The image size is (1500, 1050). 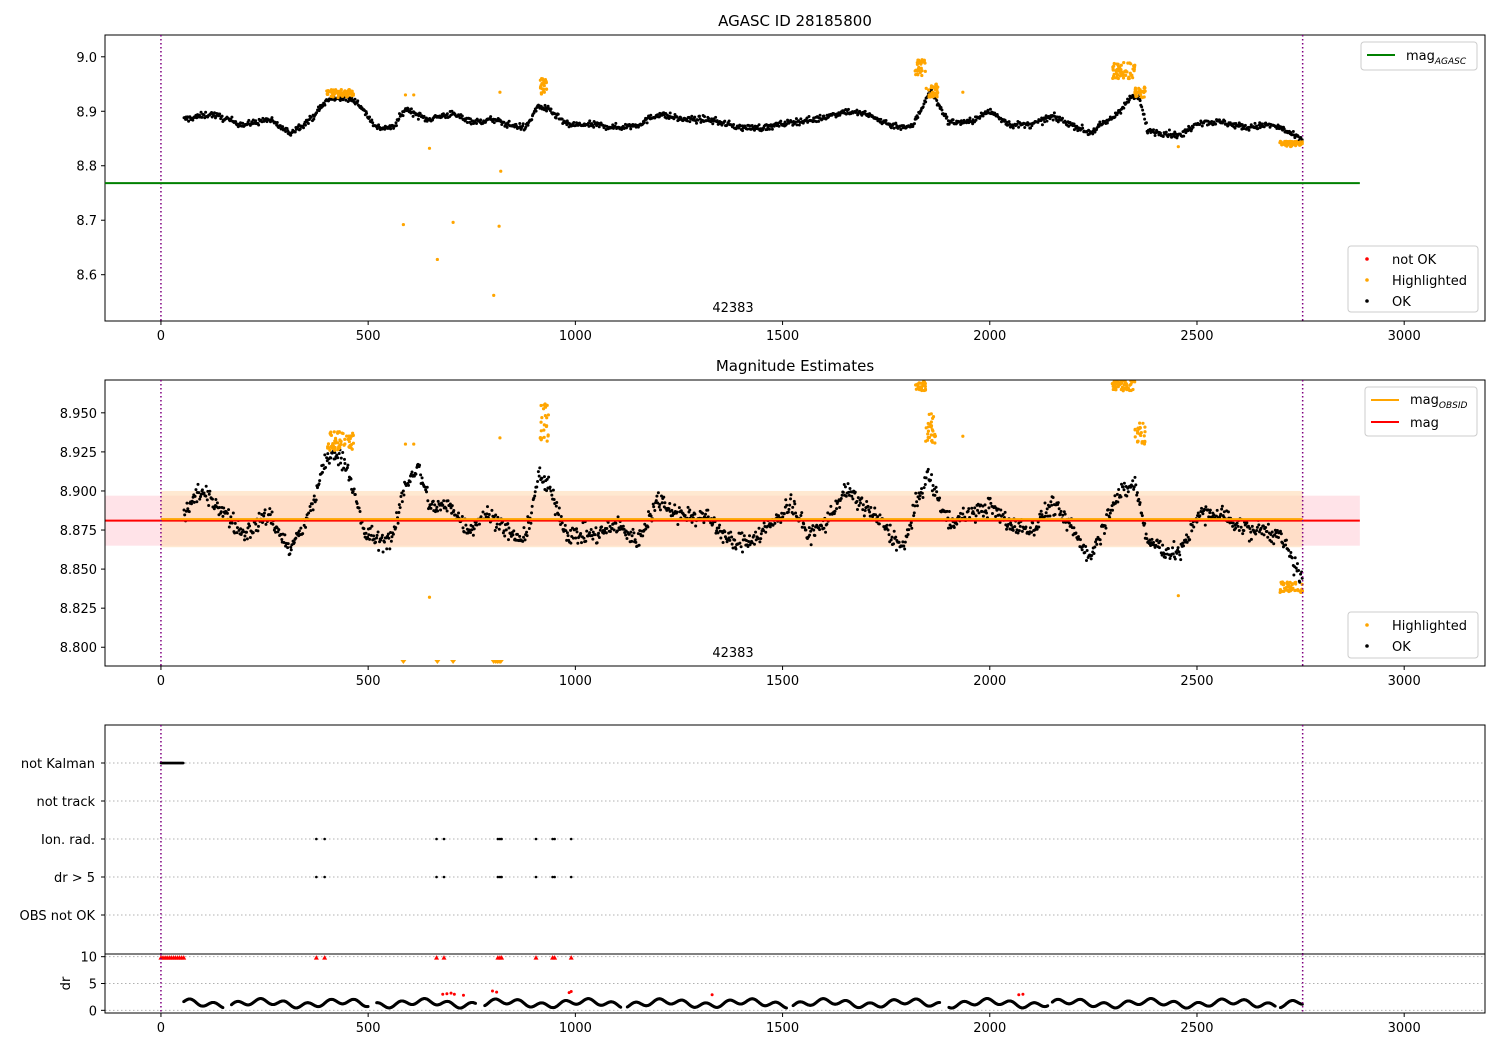 What do you see at coordinates (1367, 646) in the screenshot?
I see `legend-marker` at bounding box center [1367, 646].